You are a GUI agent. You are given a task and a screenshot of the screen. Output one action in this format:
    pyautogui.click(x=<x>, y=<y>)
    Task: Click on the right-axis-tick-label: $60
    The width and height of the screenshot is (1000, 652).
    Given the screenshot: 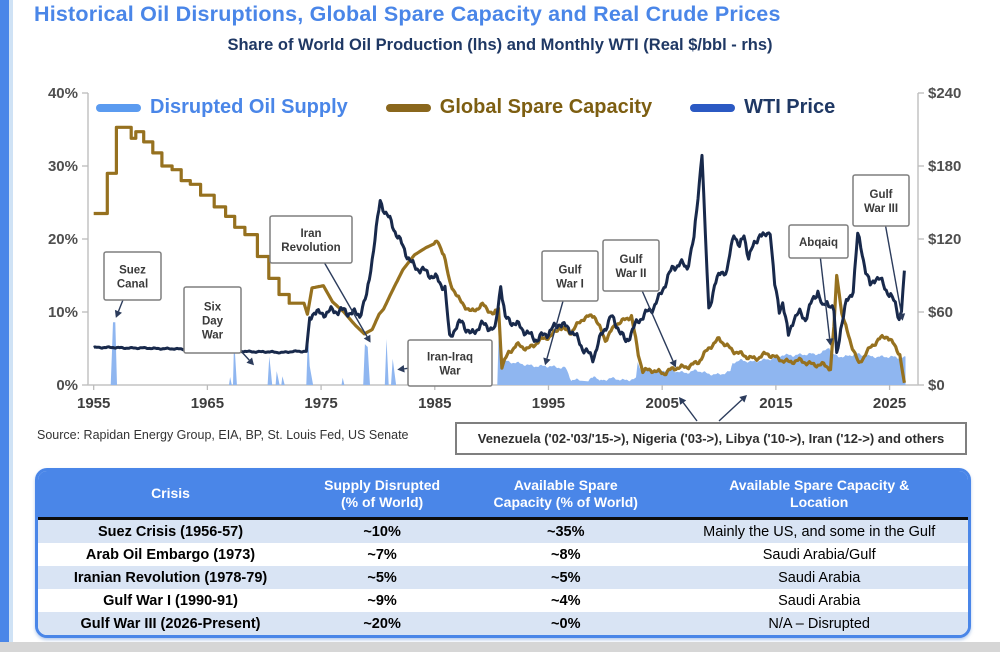 What is the action you would take?
    pyautogui.click(x=940, y=312)
    